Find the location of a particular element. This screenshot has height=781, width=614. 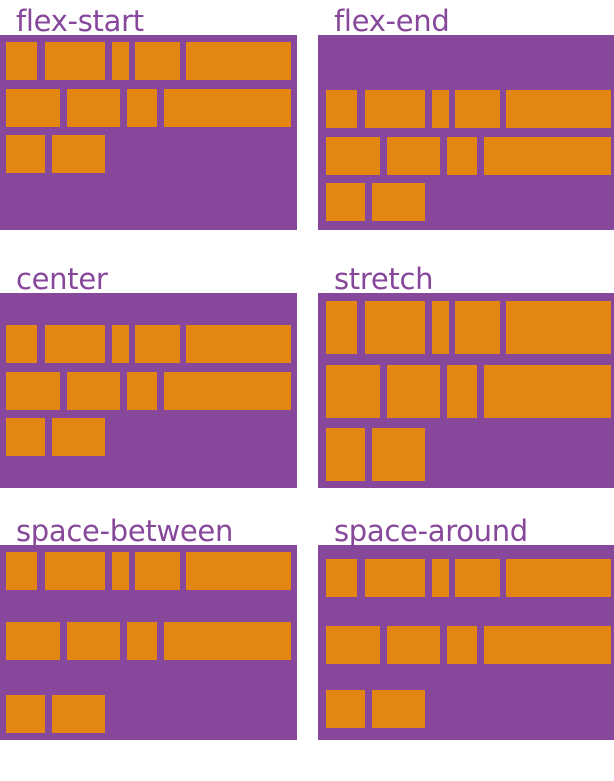

panel-label: stretch is located at coordinates (384, 279).